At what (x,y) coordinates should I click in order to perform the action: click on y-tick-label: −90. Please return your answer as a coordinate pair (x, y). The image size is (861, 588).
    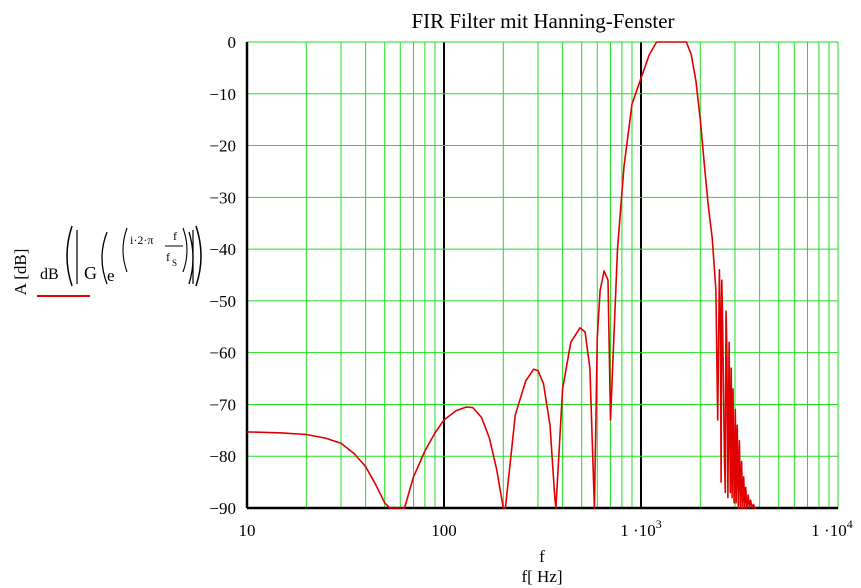
    Looking at the image, I should click on (222, 508).